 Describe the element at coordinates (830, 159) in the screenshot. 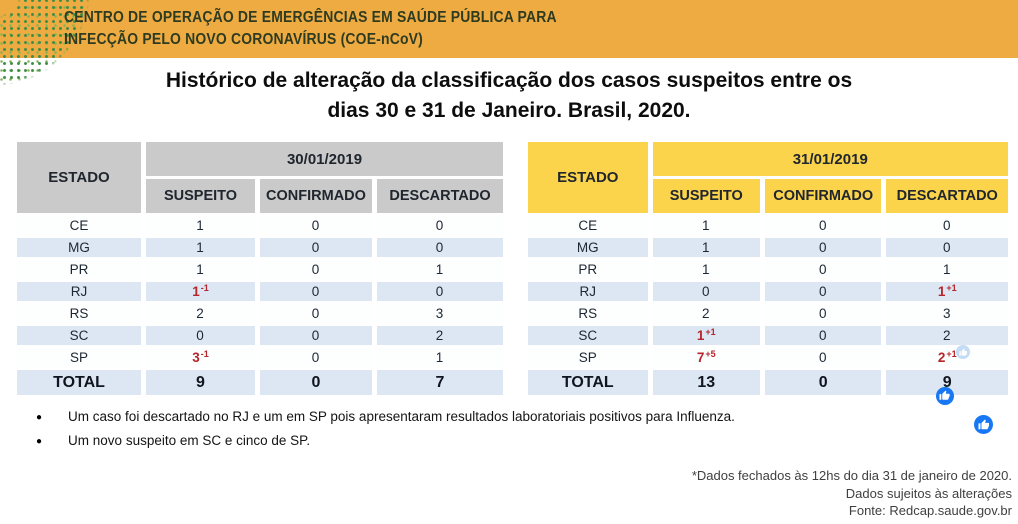

I see `date-header: 31/01/2019` at that location.